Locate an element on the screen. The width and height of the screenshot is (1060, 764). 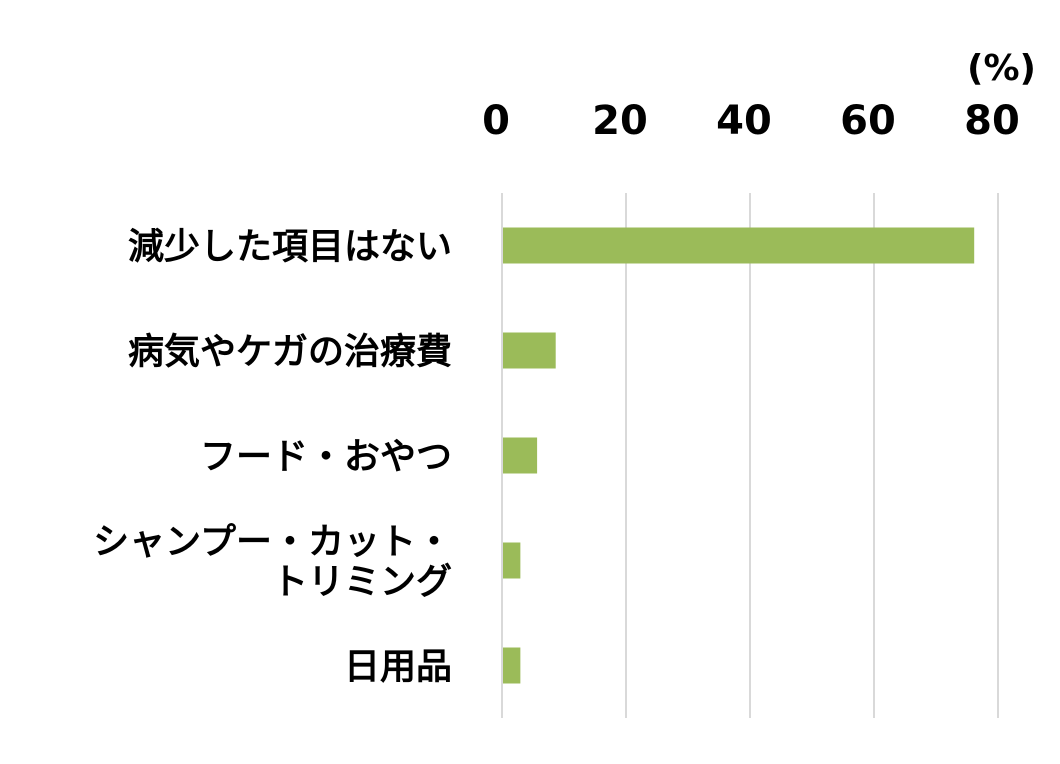
x-axis-ticks: 0 20 40 60 80 is located at coordinates (751, 121).